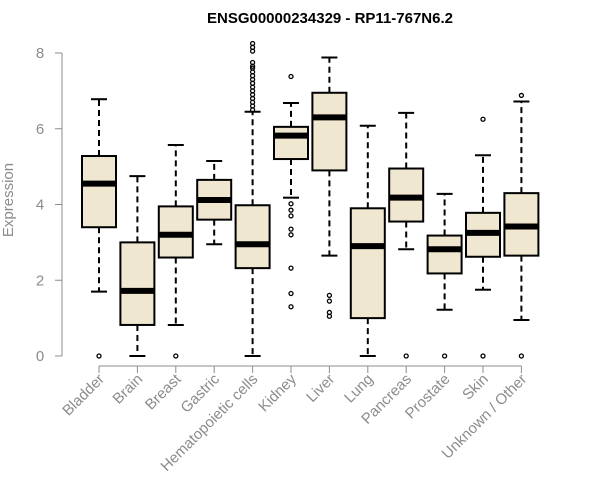  Describe the element at coordinates (8, 200) in the screenshot. I see `y-axis-label: Expression` at that location.